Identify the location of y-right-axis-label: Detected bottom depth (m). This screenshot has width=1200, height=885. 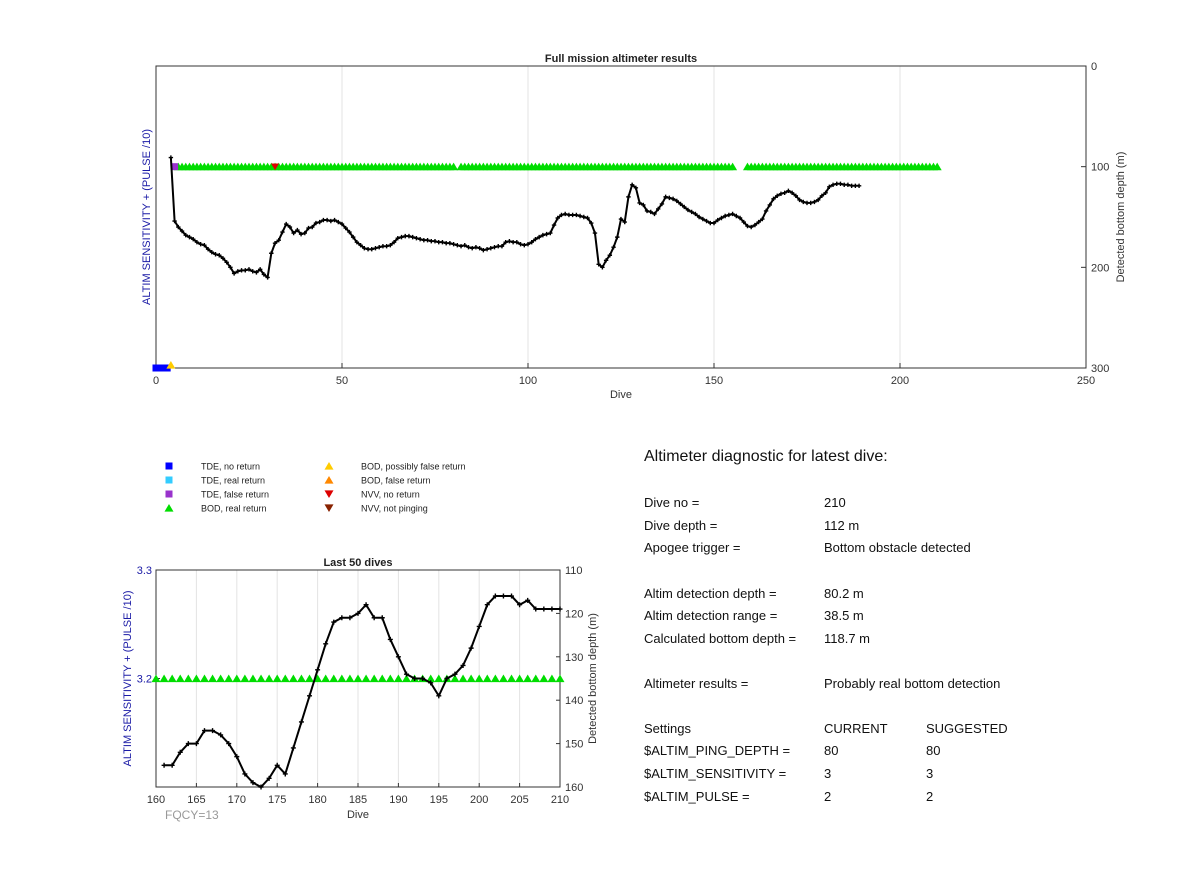
(1121, 217).